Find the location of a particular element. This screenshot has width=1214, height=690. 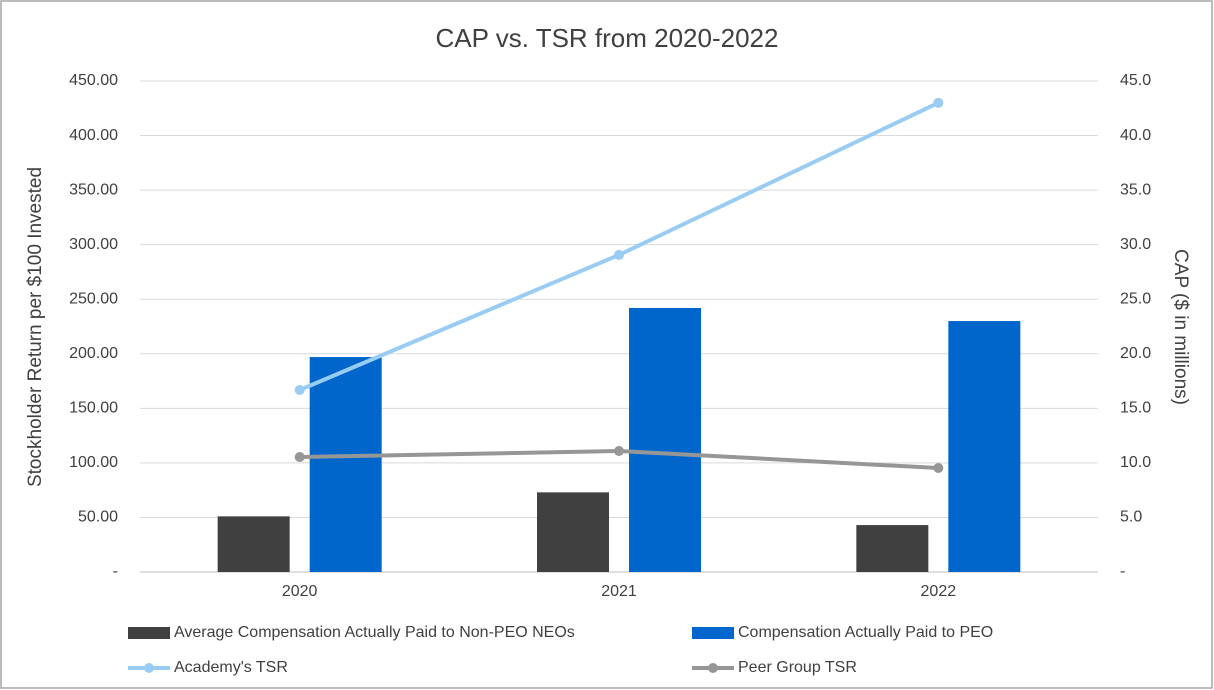

y2-tick-label: 35.0 is located at coordinates (1135, 189).